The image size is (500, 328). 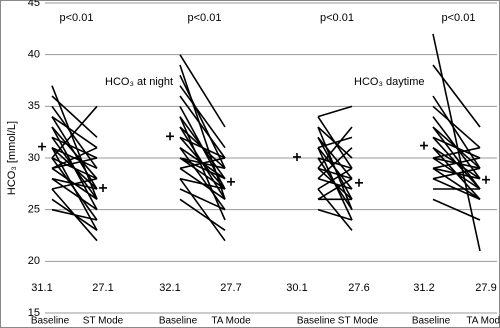 I want to click on y-tick-label: 40, so click(x=34, y=55).